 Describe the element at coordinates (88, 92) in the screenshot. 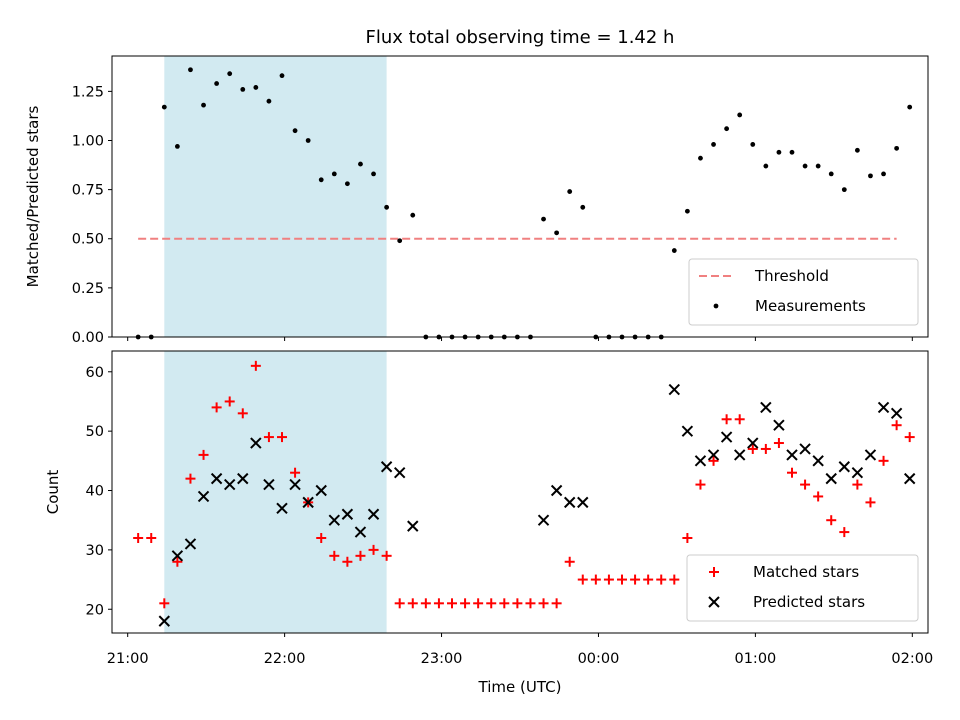

I see `y-tick-label: 1.25` at that location.